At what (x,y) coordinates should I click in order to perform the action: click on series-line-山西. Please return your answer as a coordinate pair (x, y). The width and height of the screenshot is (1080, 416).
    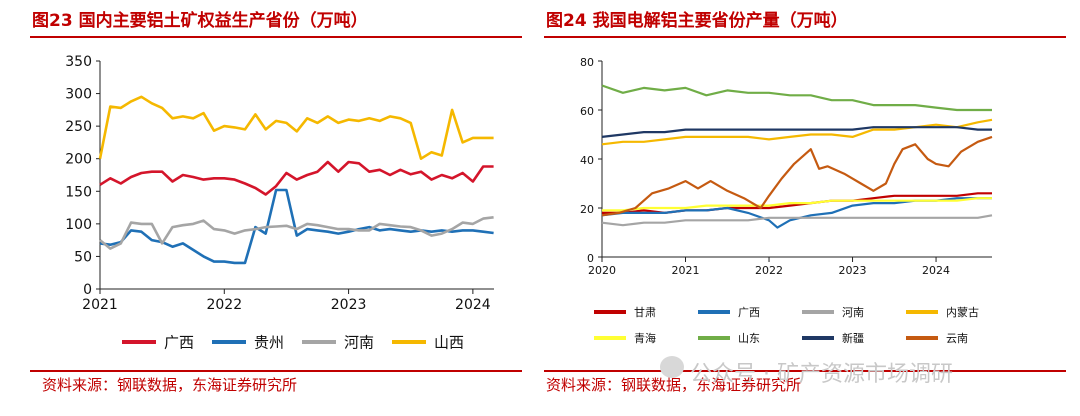
    Looking at the image, I should click on (296, 127).